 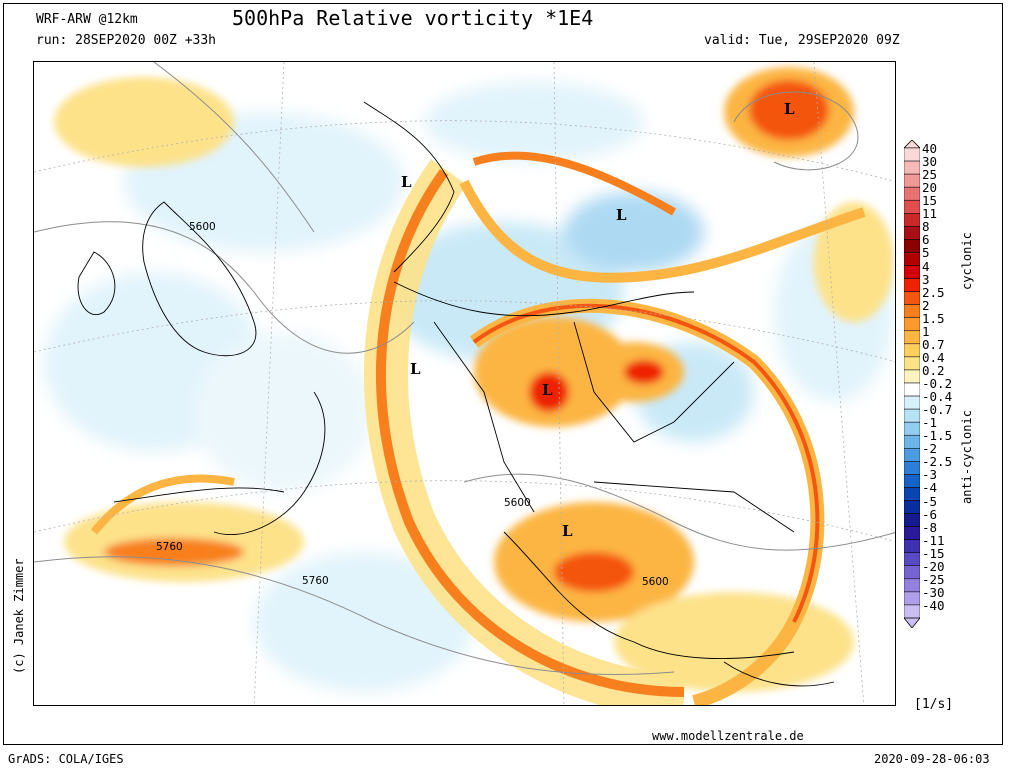 What do you see at coordinates (930, 148) in the screenshot?
I see `colorbar-tick-label: 40` at bounding box center [930, 148].